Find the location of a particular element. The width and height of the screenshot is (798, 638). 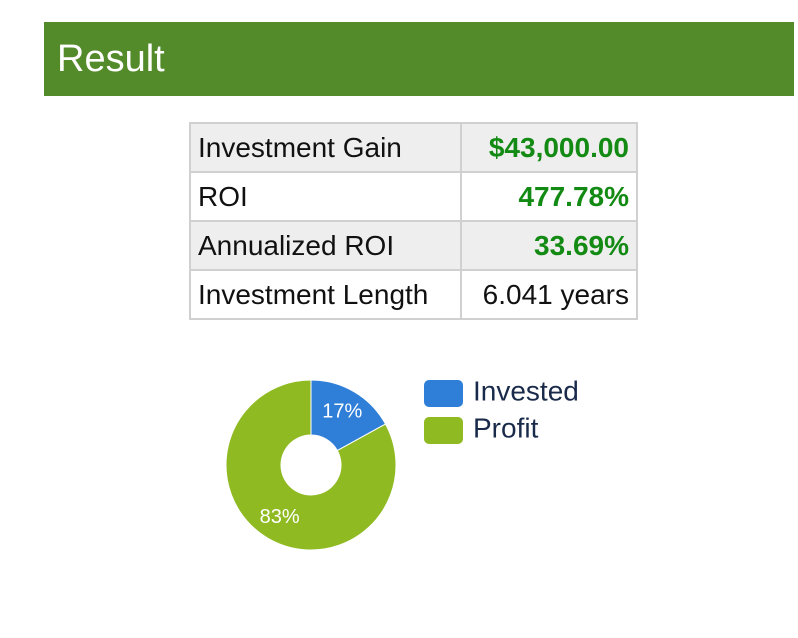

row-label: ROI is located at coordinates (325, 196).